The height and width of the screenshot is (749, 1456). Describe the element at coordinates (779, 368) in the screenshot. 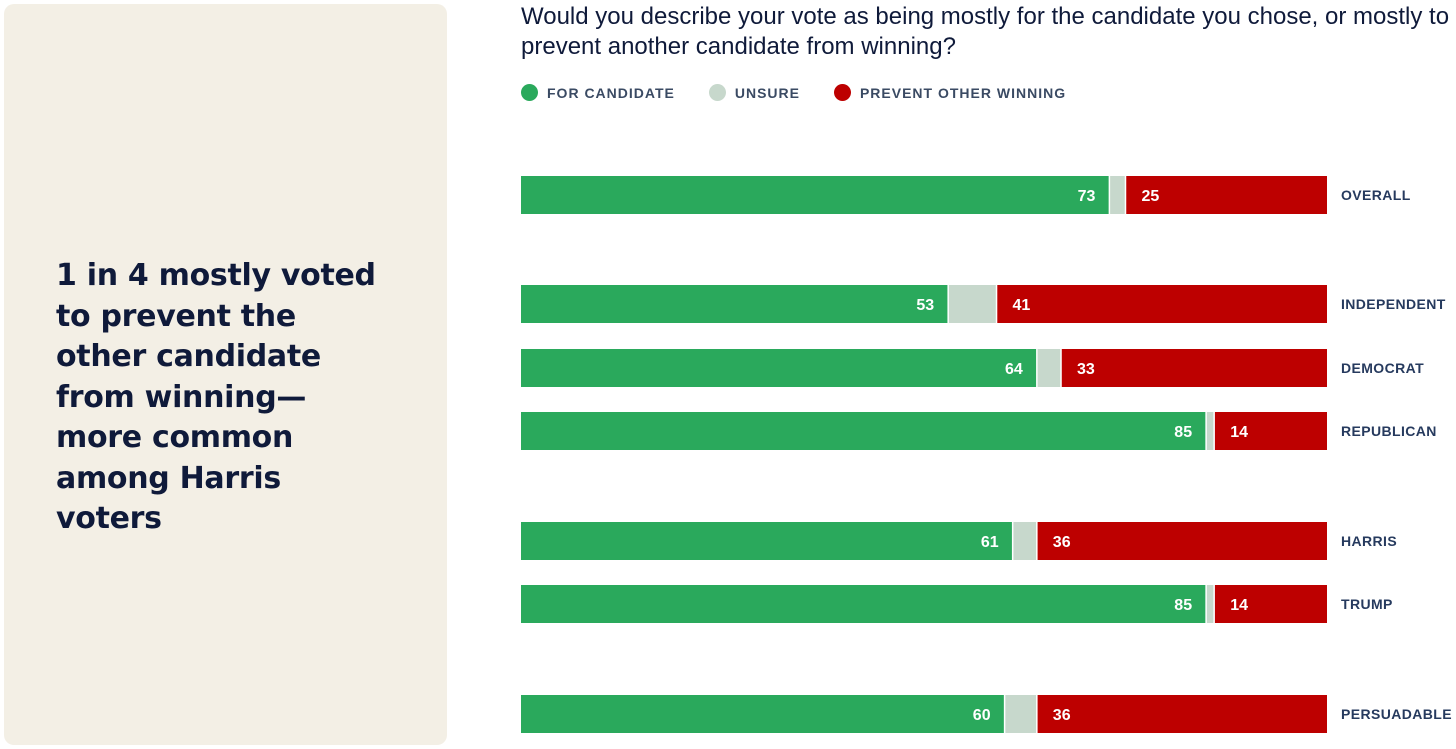

I see `bar-for-candidate-democrat` at that location.